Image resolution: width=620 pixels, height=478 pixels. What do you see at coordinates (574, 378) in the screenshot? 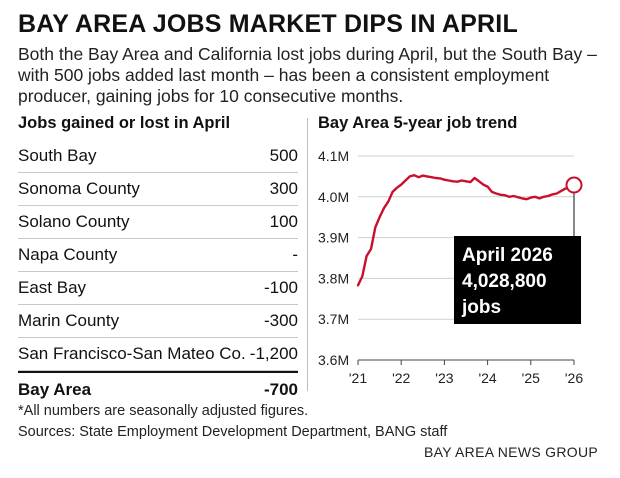
I see `x-tick-label: '26` at bounding box center [574, 378].